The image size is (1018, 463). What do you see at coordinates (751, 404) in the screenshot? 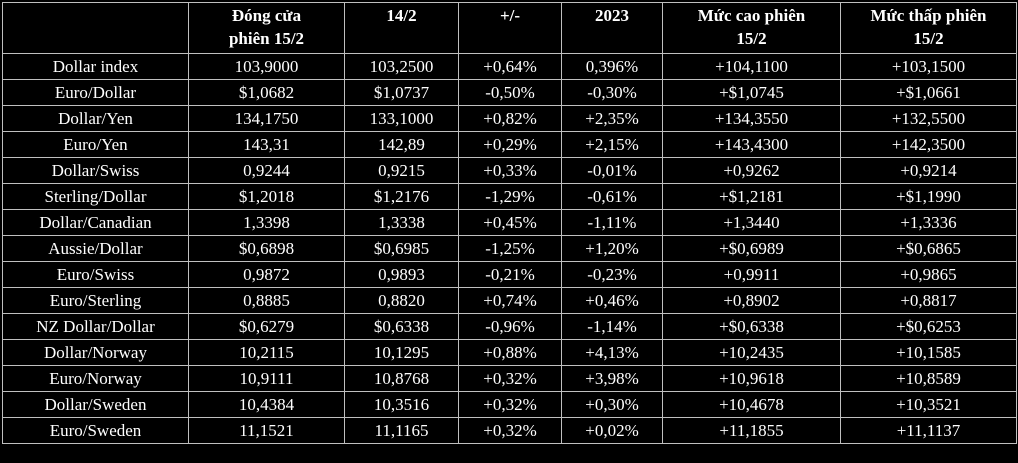
I see `high-cell: +10,4678` at bounding box center [751, 404].